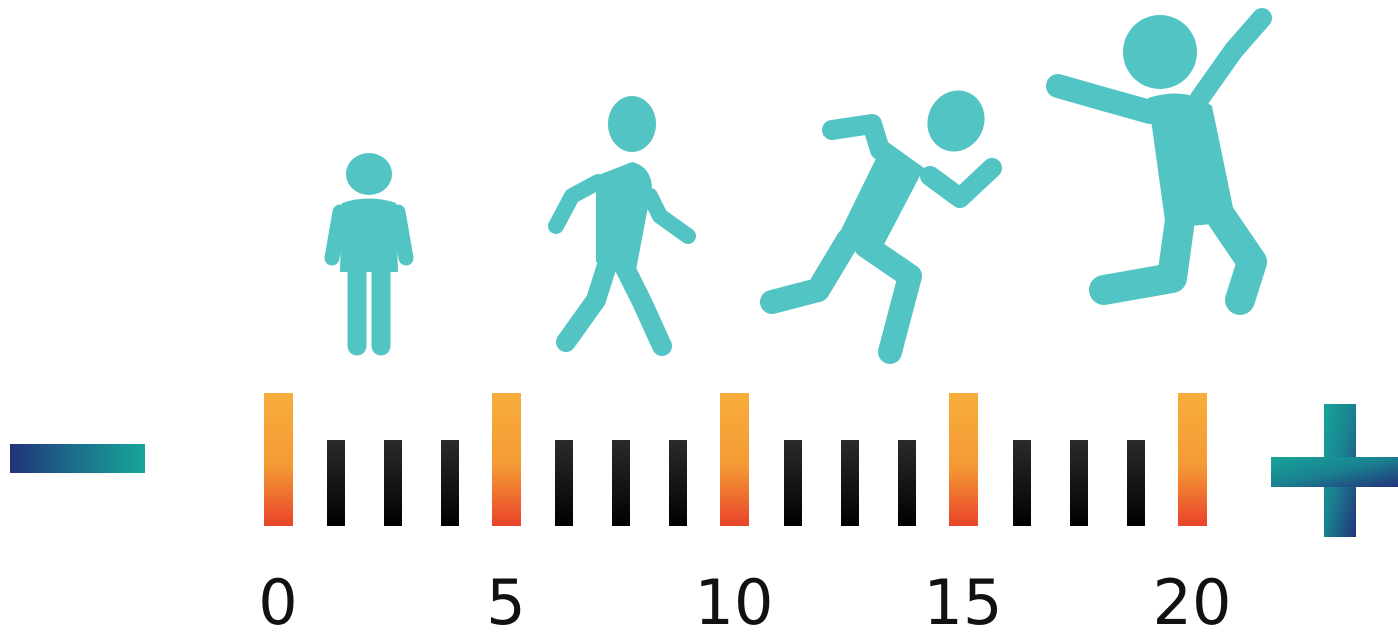 The image size is (1398, 640). I want to click on scale-ticks, so click(735, 459).